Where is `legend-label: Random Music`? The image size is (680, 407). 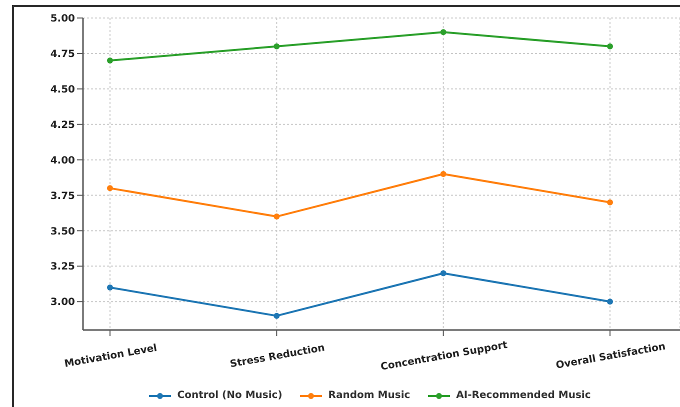 legend-label: Random Music is located at coordinates (369, 395).